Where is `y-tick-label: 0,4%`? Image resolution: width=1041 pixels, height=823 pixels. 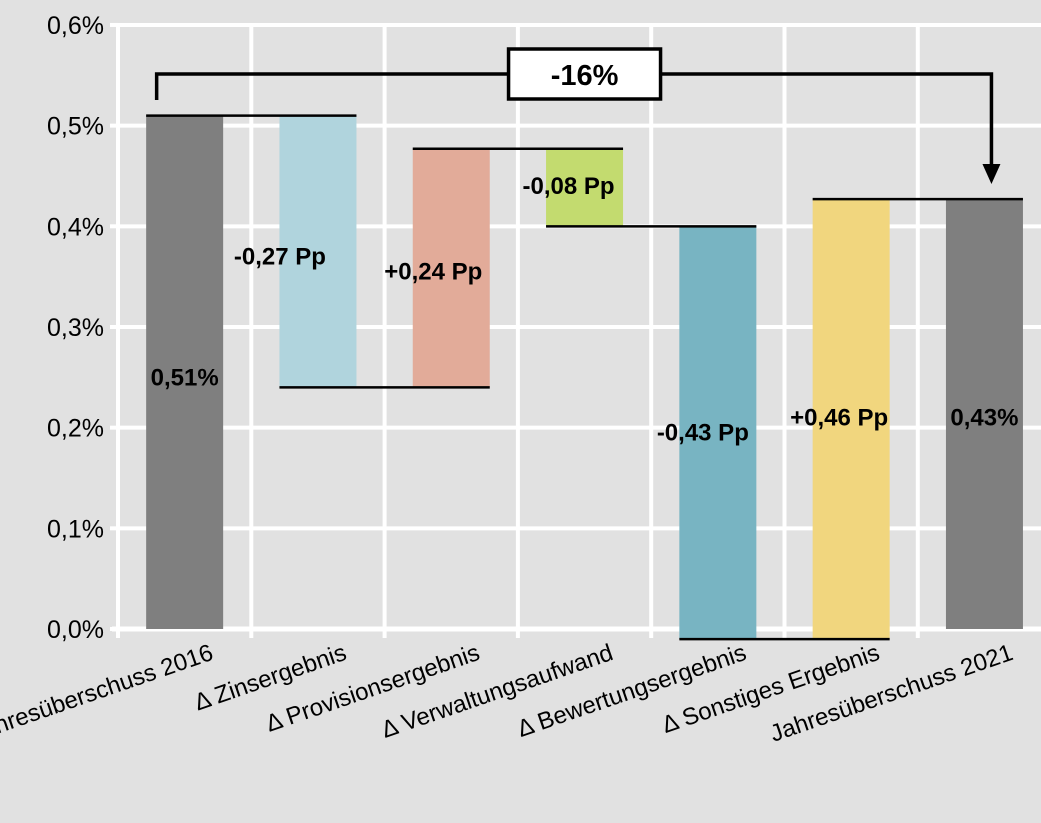
y-tick-label: 0,4% is located at coordinates (75, 227).